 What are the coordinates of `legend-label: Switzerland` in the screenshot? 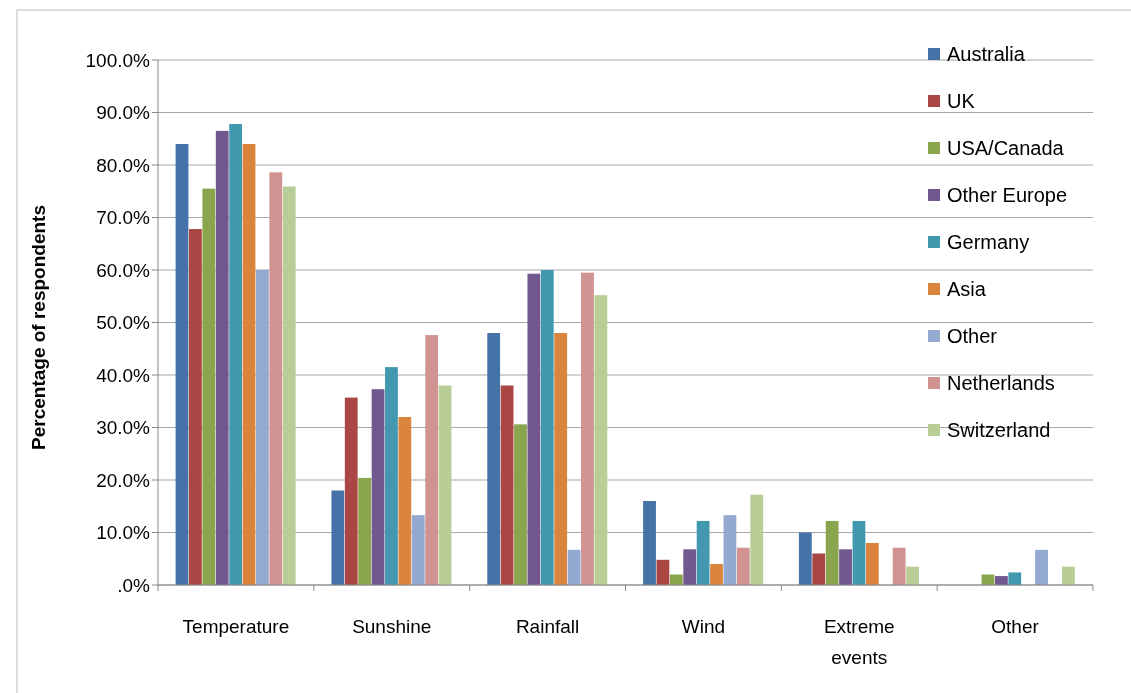 It's located at (999, 430).